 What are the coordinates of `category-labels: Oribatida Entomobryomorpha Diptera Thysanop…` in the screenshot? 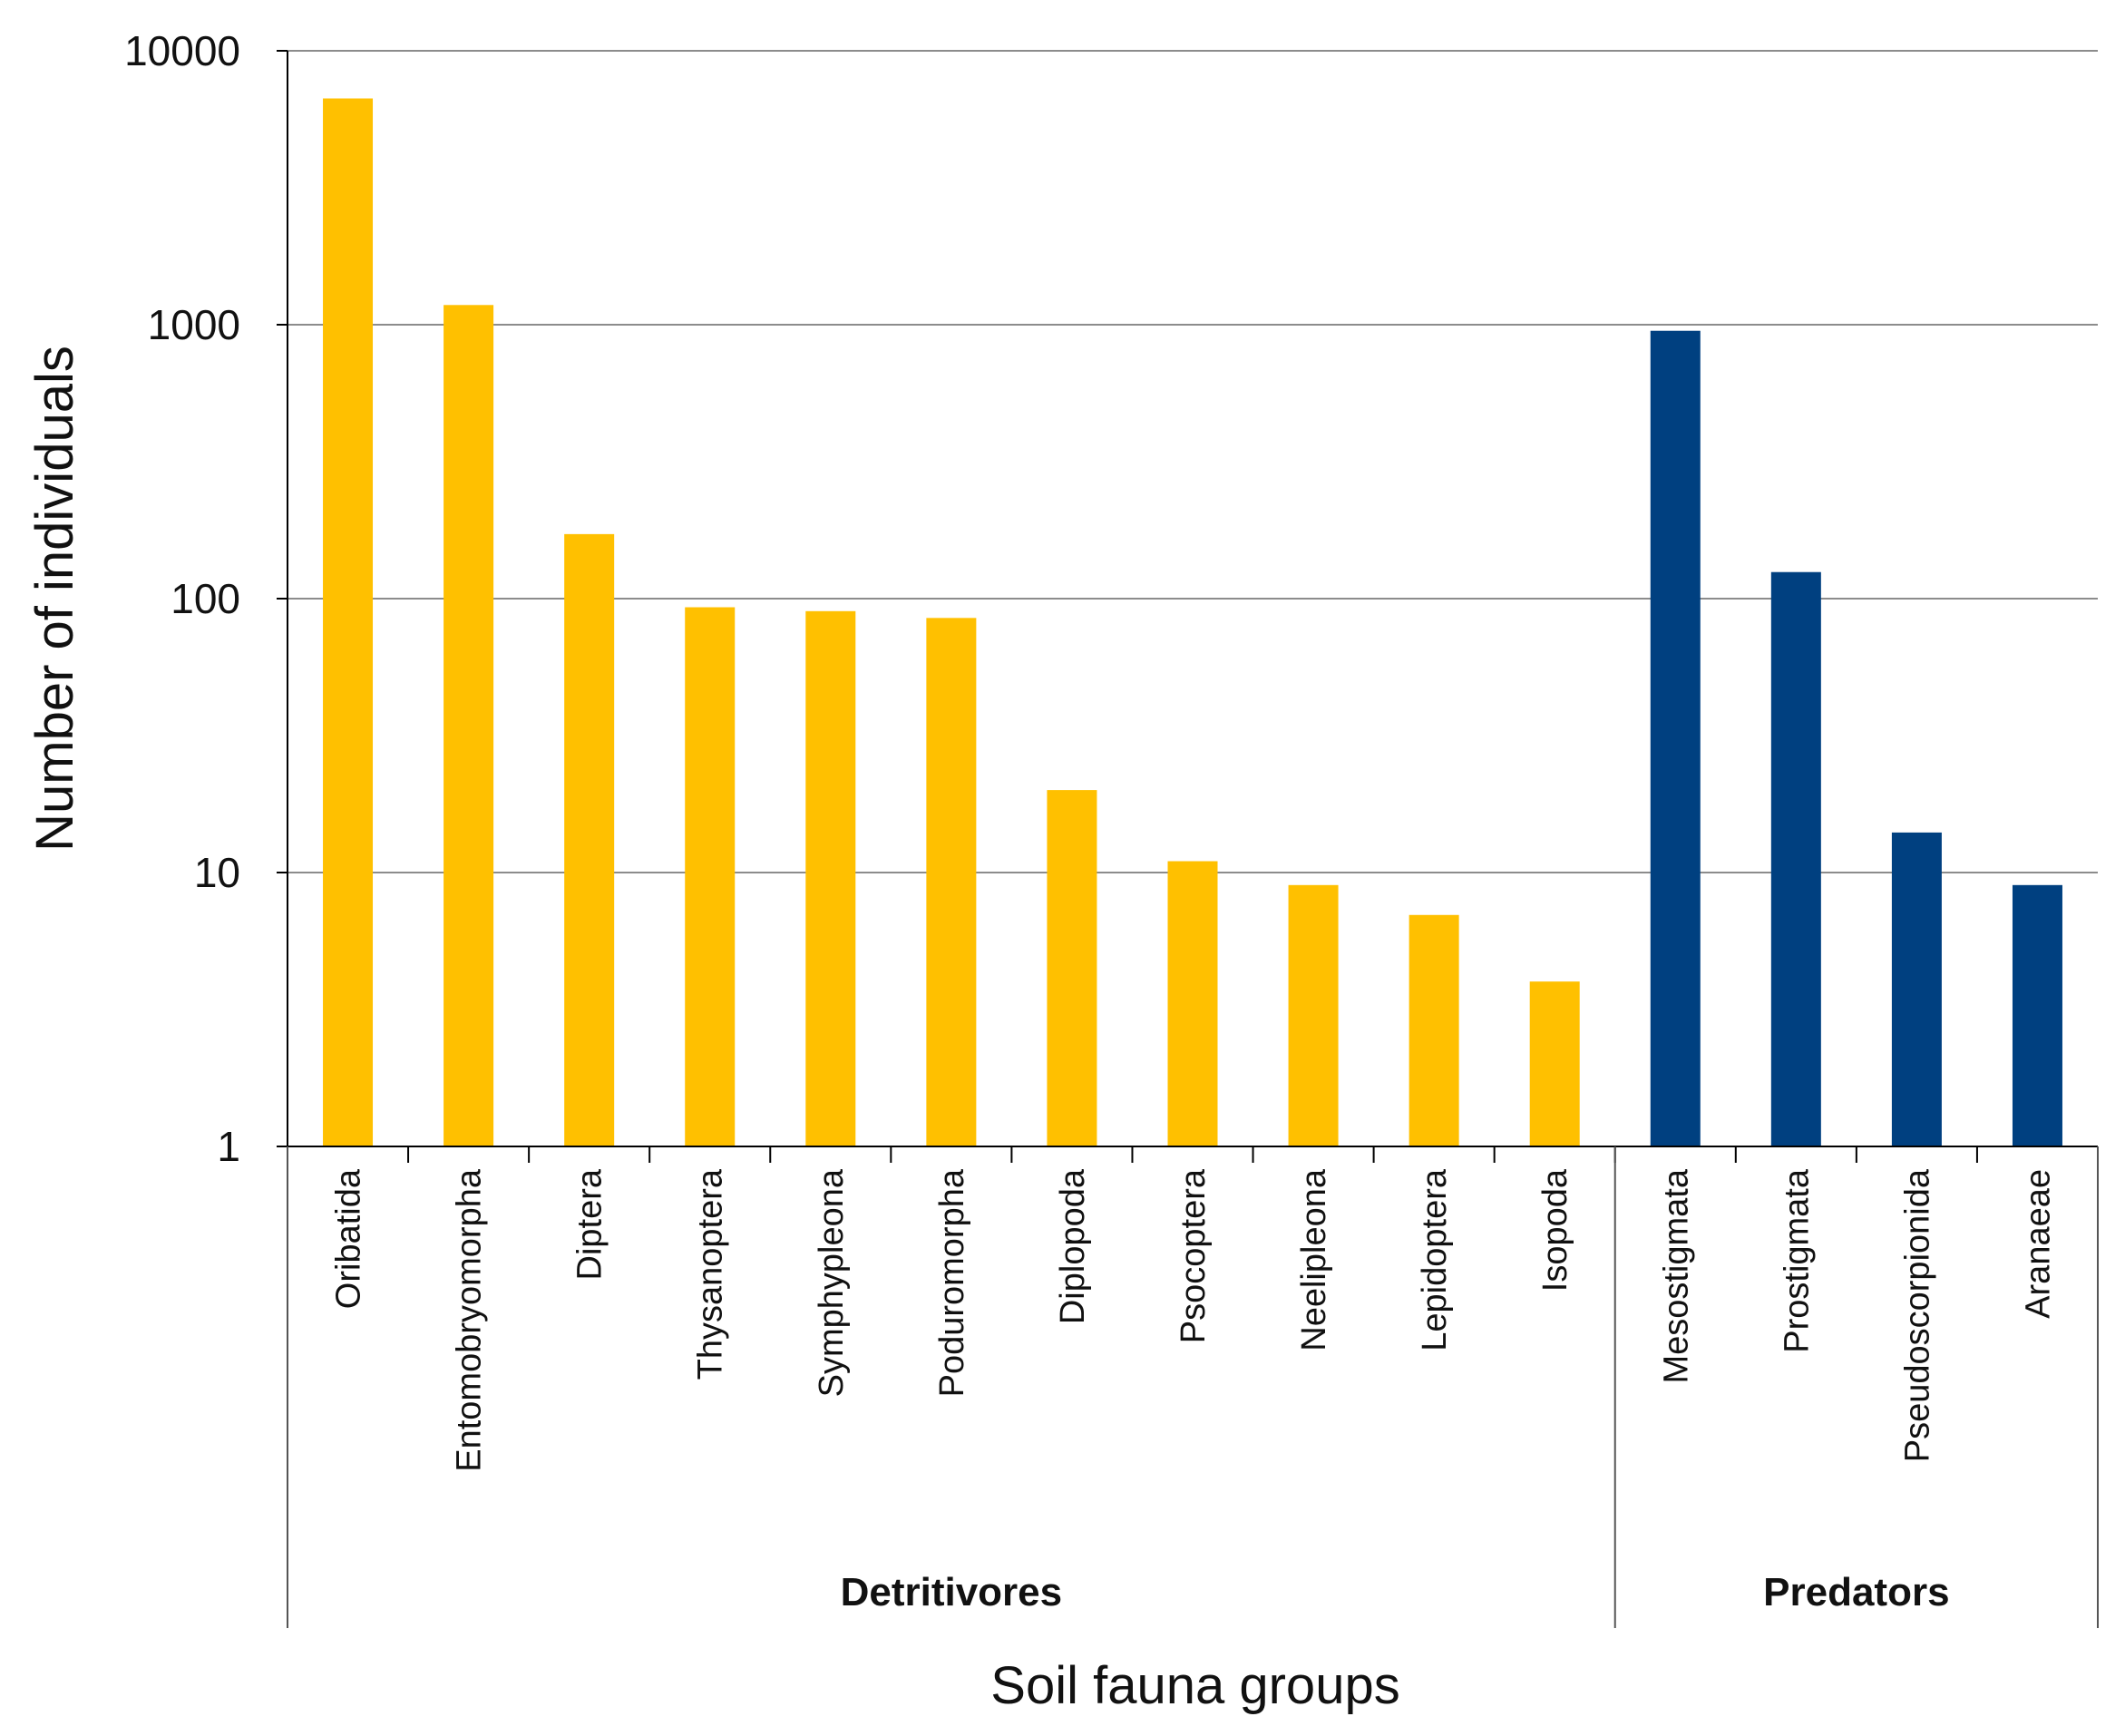 It's located at (1194, 1320).